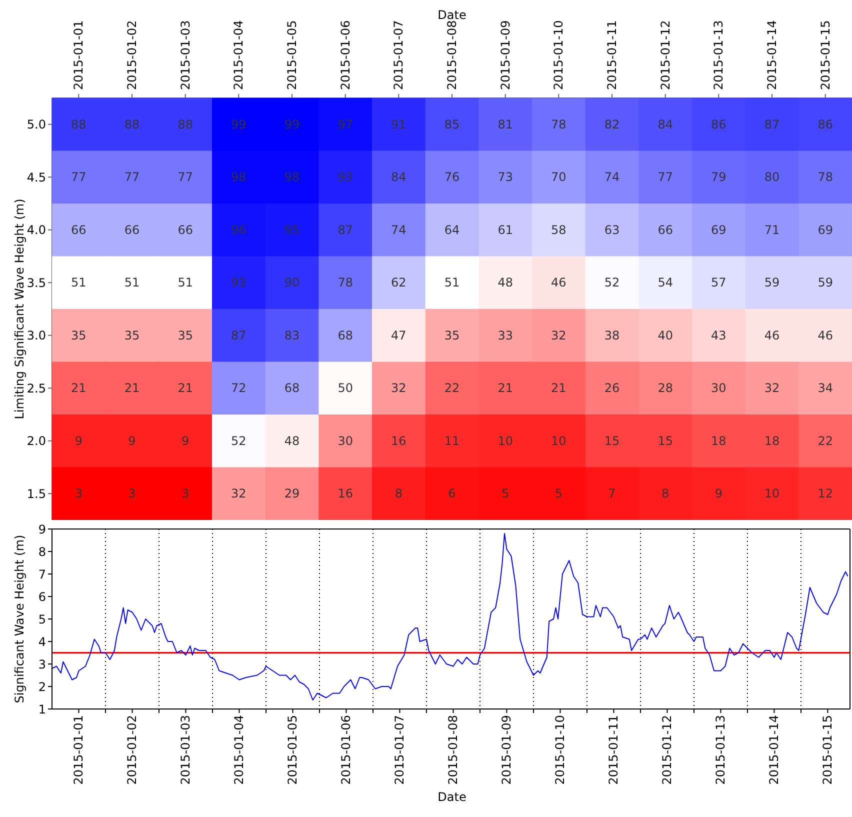 This screenshot has height=817, width=852. Describe the element at coordinates (292, 229) in the screenshot. I see `data-label: 95` at that location.